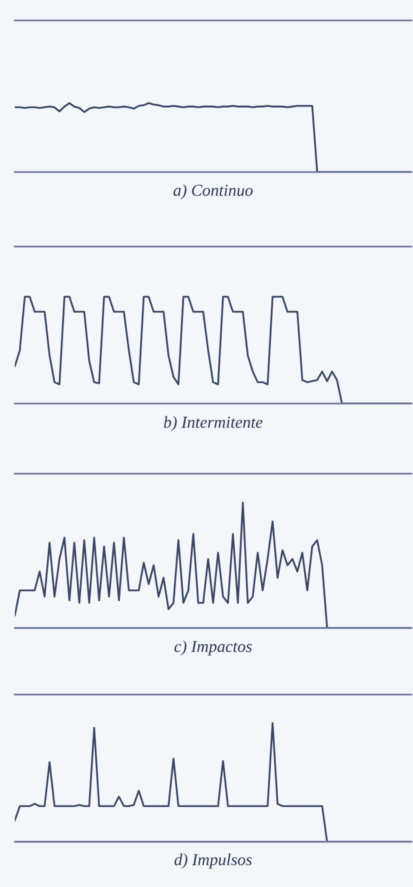 This screenshot has height=887, width=413. I want to click on text: c) Impactos, so click(213, 648).